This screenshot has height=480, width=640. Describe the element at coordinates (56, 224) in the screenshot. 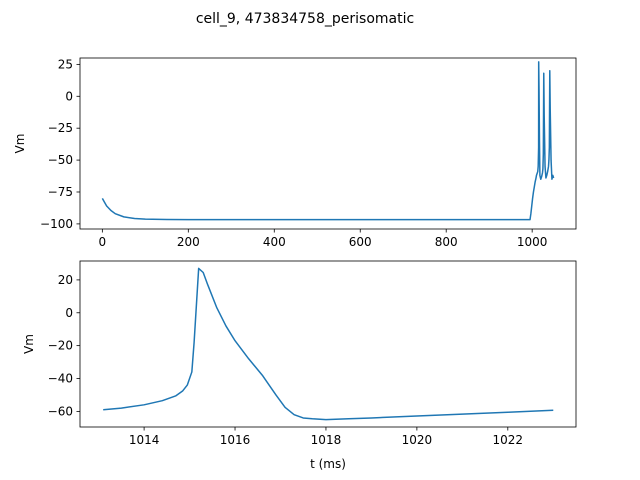

I see `y-tick-label: −100` at that location.